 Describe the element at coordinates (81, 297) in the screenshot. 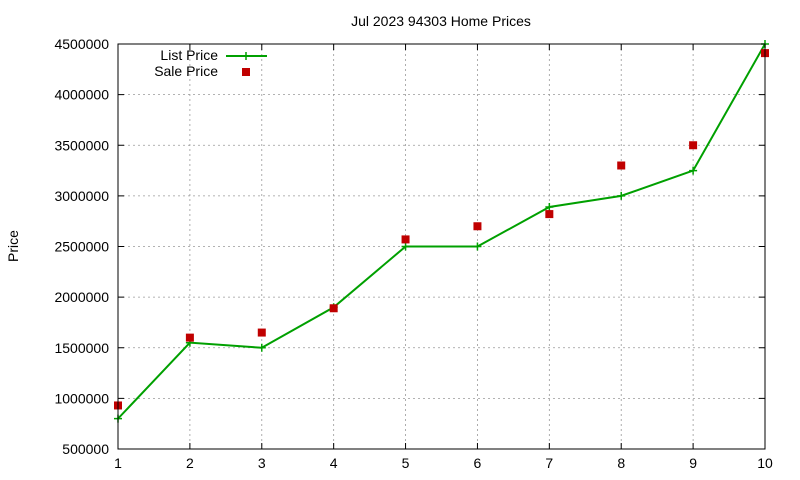

I see `y-tick-label: 2000000` at that location.